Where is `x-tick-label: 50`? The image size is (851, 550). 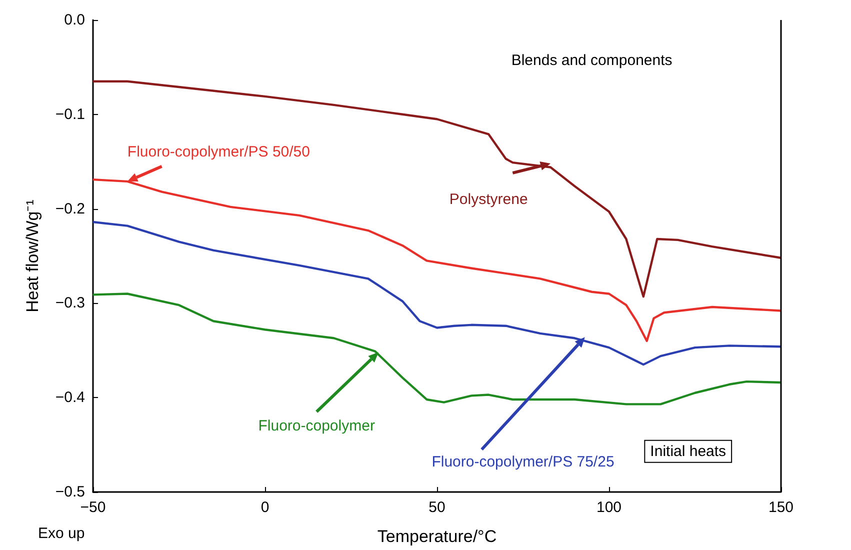 x-tick-label: 50 is located at coordinates (437, 507).